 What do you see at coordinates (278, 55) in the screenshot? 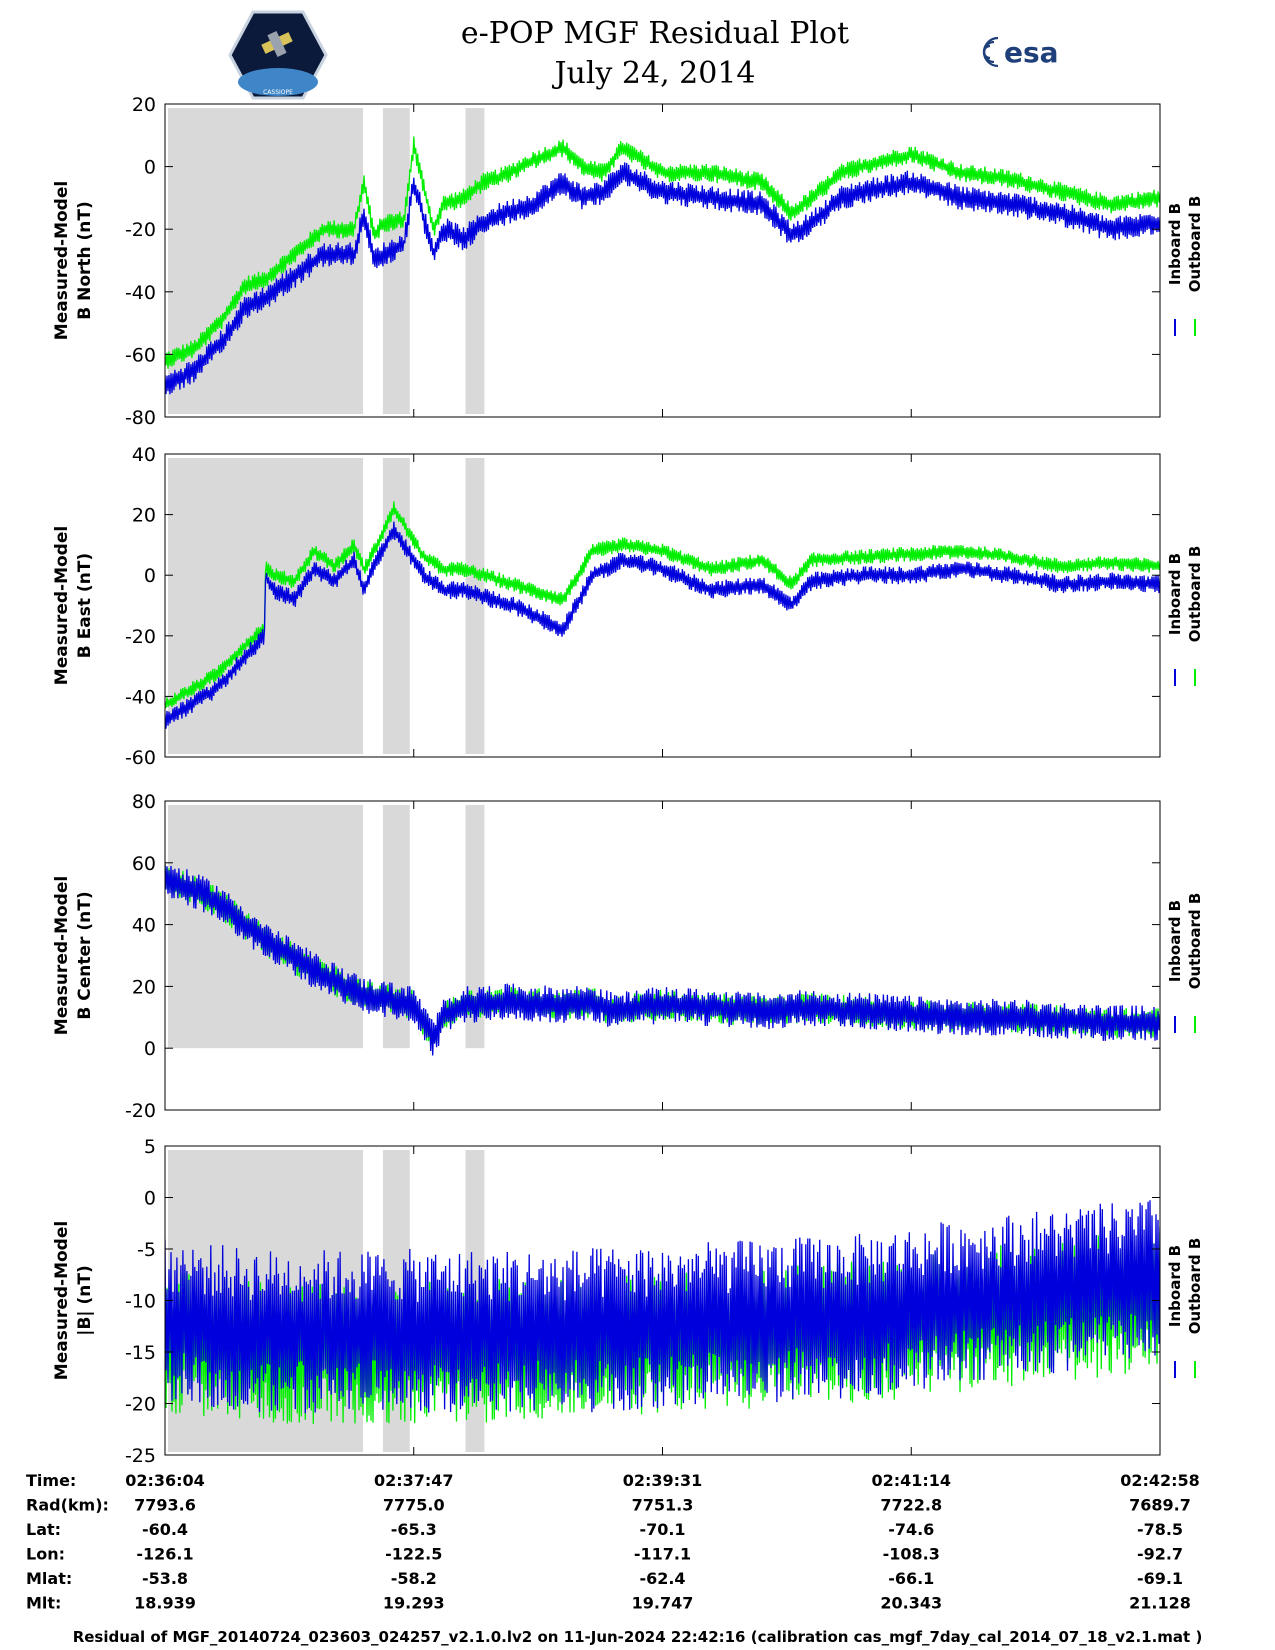
I see `cassiope-logo: CASSIOPE` at bounding box center [278, 55].